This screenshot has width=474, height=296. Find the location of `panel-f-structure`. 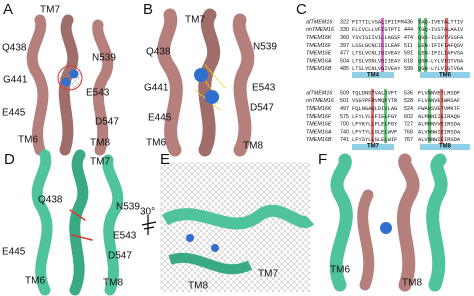

panel-f-structure is located at coordinates (388, 222).